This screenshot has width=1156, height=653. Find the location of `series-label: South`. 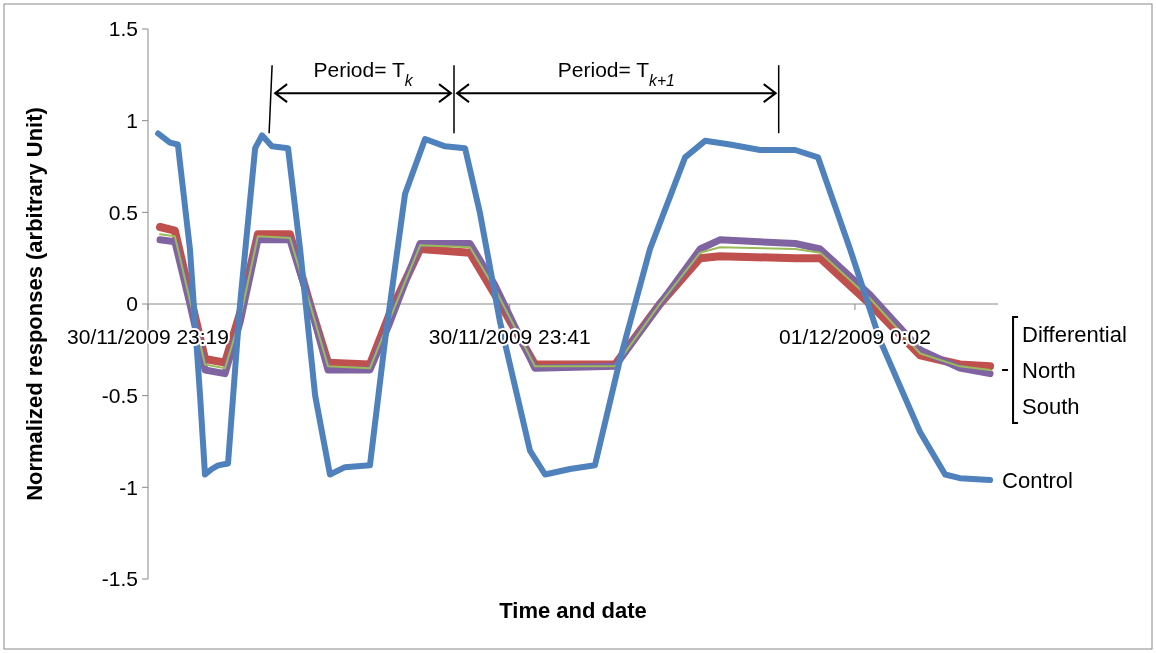

series-label: South is located at coordinates (1051, 406).